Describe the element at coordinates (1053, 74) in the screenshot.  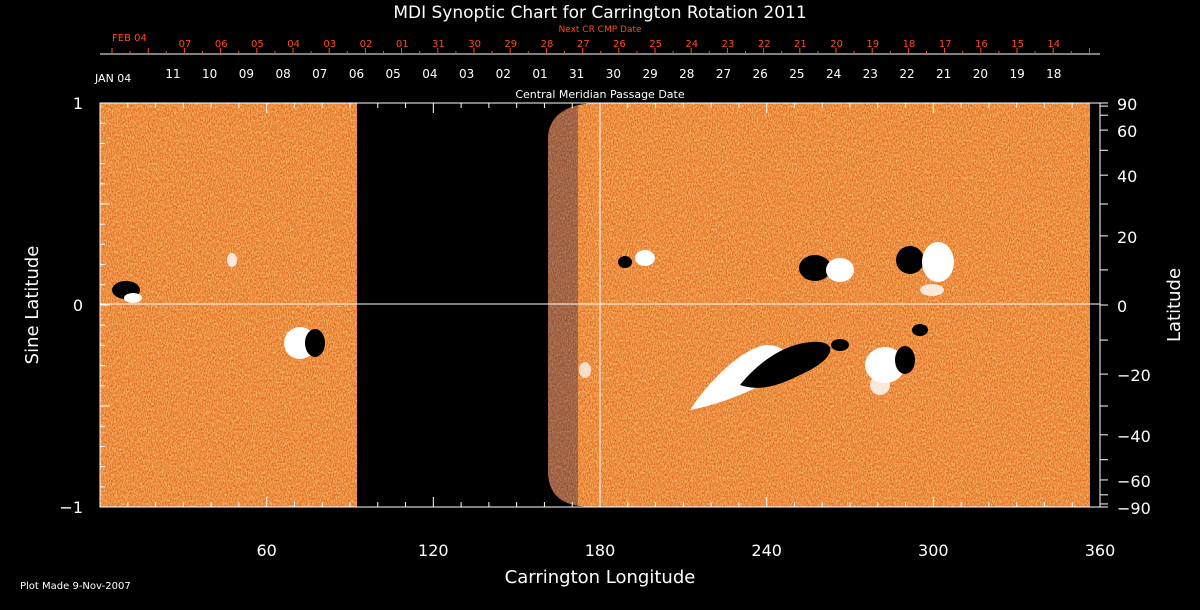
I see `cmp-date-label: 18` at that location.